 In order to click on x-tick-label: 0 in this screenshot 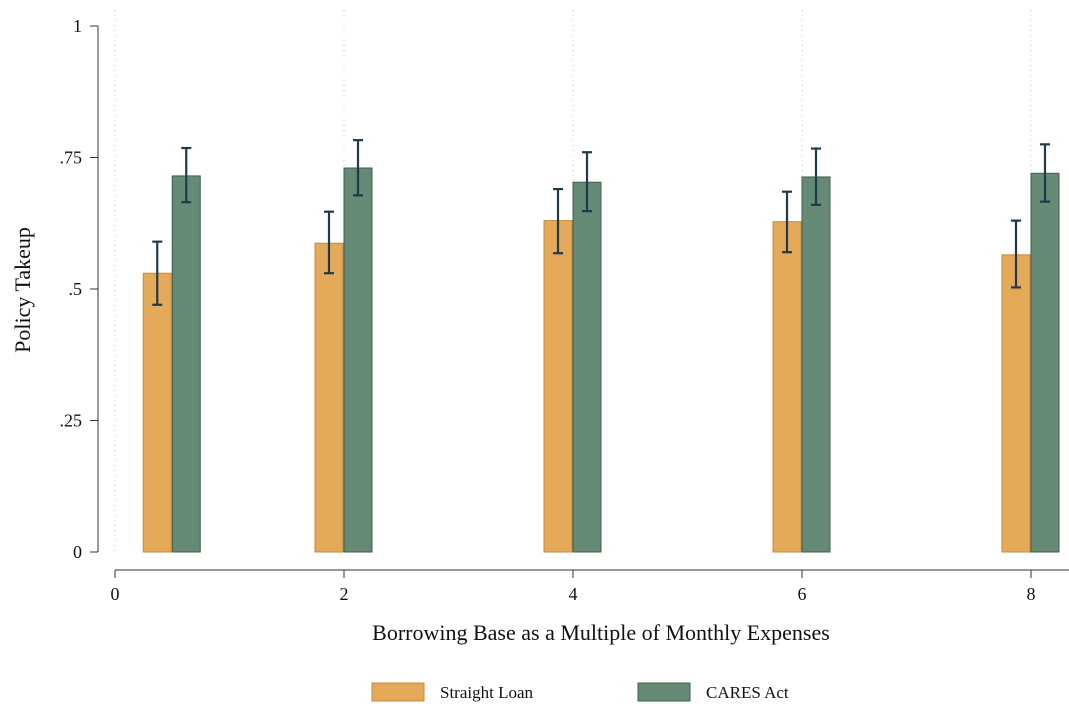, I will do `click(115, 594)`.